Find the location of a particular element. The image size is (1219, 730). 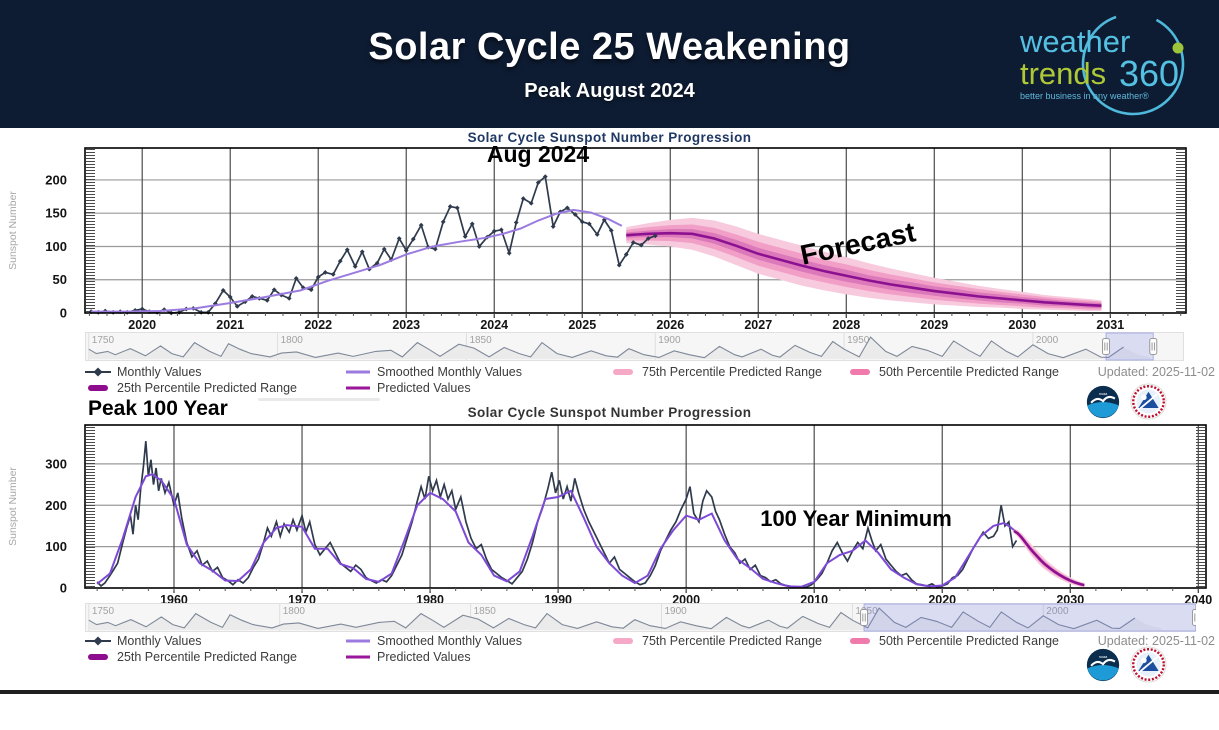

chart1-range-navigator: 1750 1800 1850 1900 1950 2000 is located at coordinates (634, 346).